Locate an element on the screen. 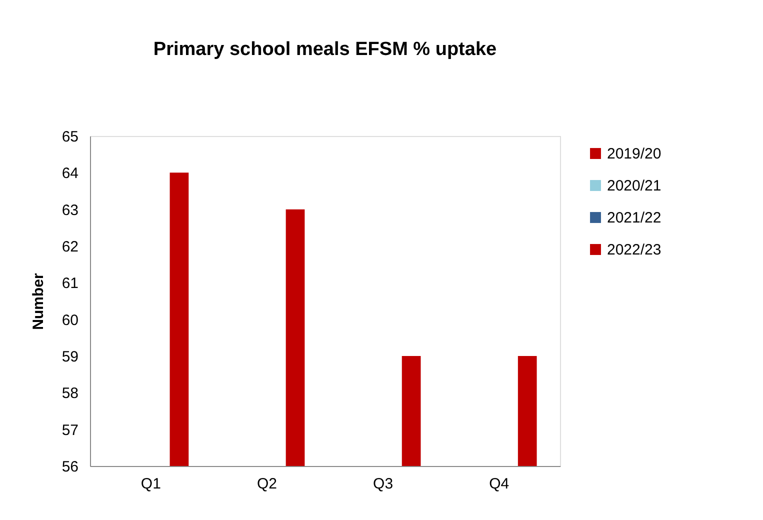 The height and width of the screenshot is (520, 763). y-tick-label: 59 is located at coordinates (70, 357).